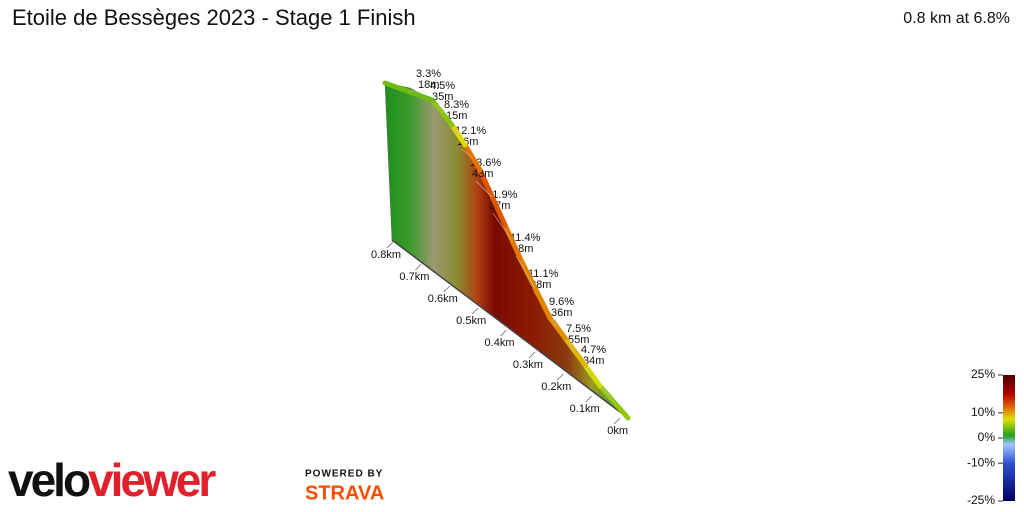  What do you see at coordinates (987, 437) in the screenshot?
I see `colorbar-label: 0%` at bounding box center [987, 437].